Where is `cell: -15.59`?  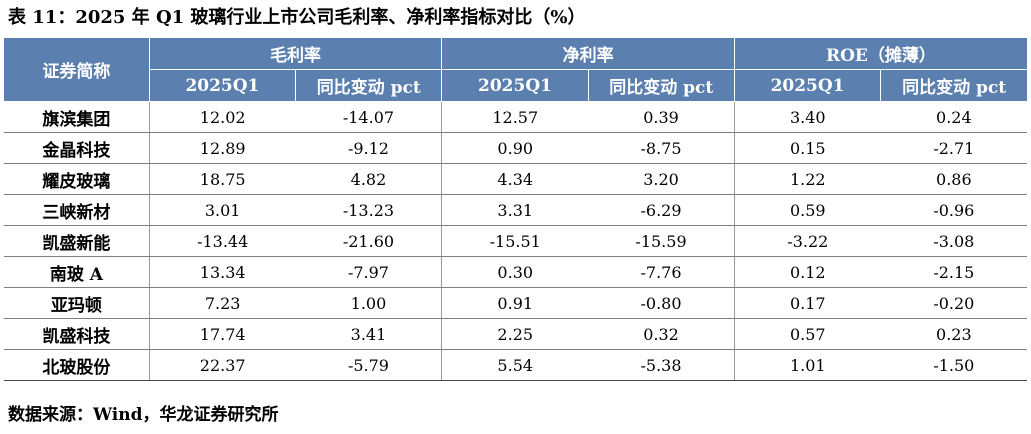 cell: -15.59 is located at coordinates (661, 241).